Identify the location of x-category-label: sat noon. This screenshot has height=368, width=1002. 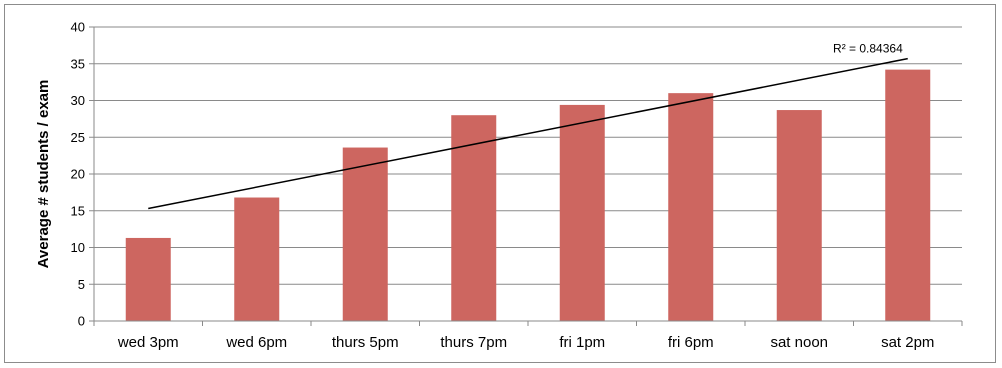
(799, 342).